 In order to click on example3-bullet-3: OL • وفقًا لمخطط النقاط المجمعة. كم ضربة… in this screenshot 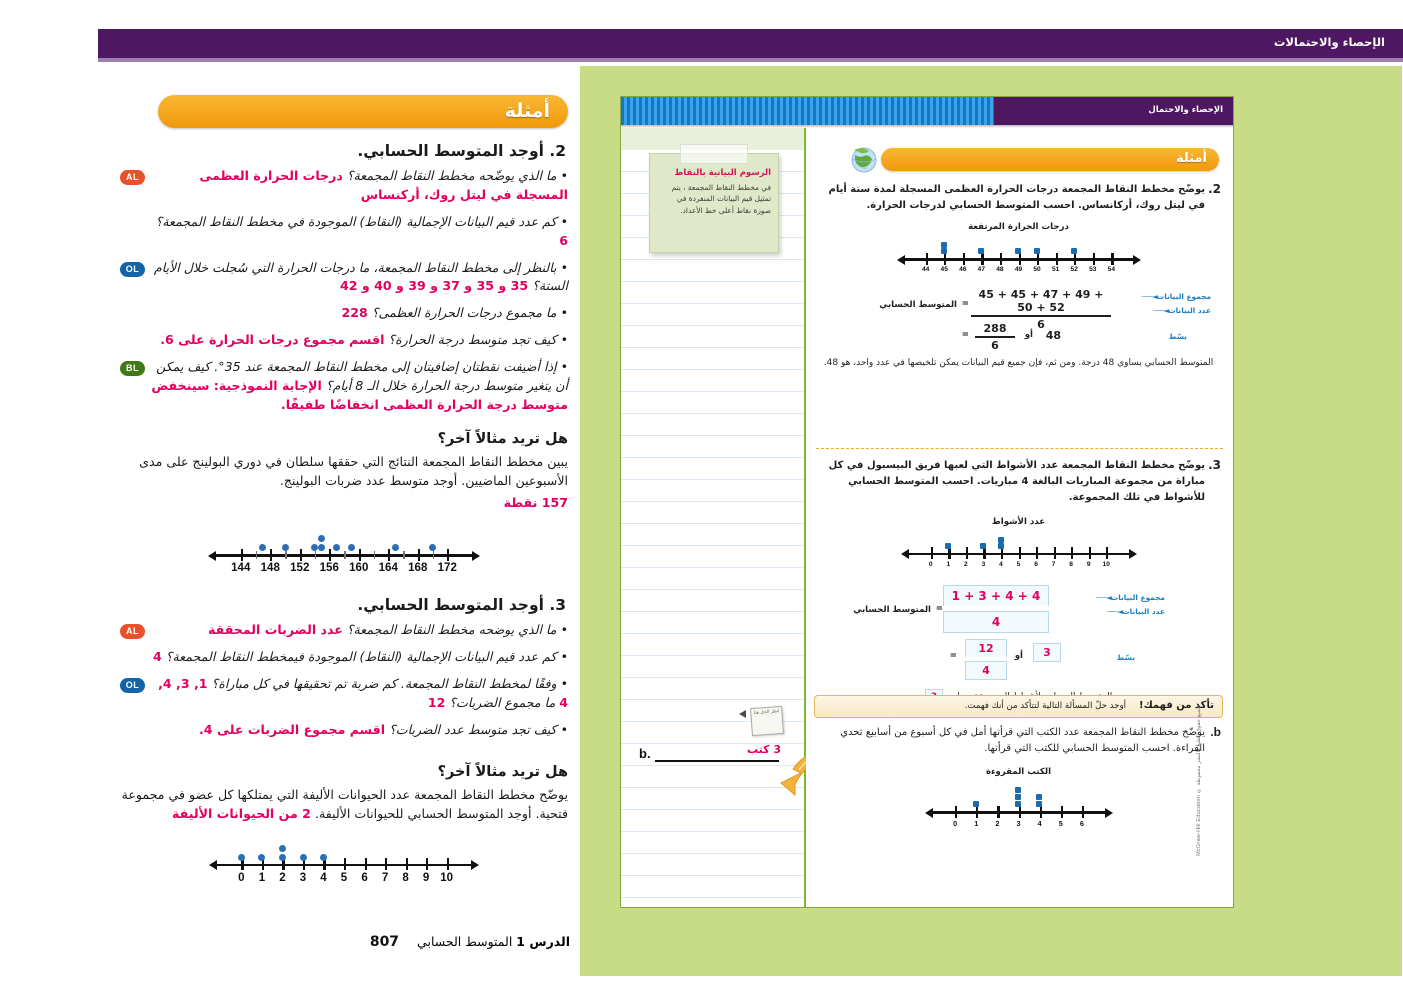, I will do `click(344, 694)`.